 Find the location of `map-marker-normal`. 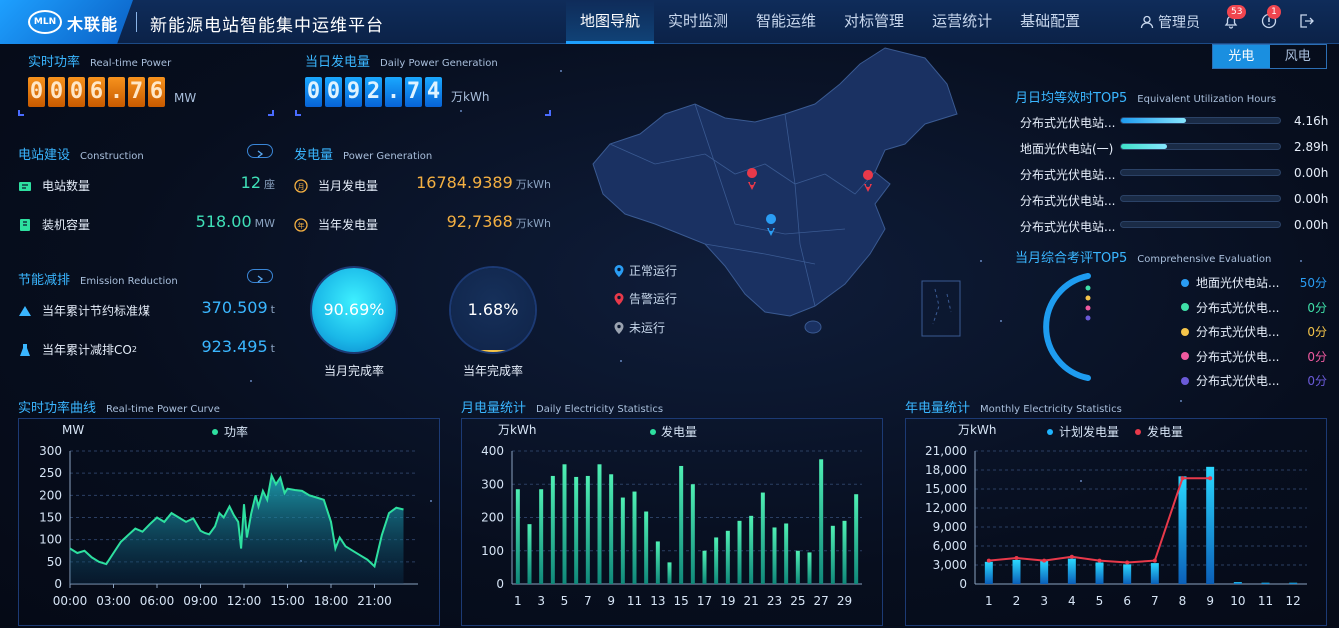

map-marker-normal is located at coordinates (771, 225).